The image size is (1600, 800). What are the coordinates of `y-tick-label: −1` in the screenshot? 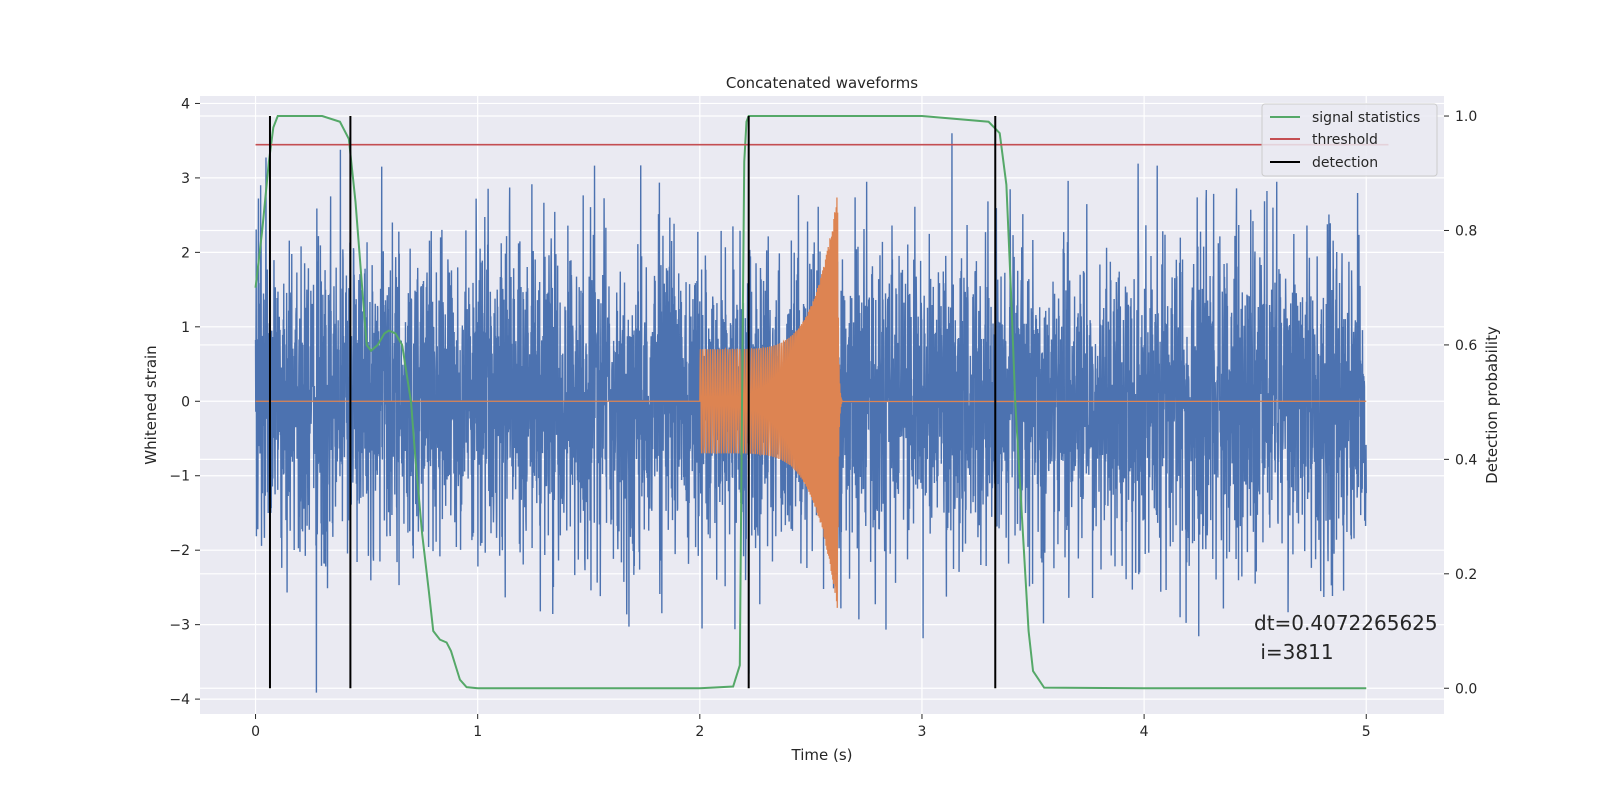 It's located at (179, 477).